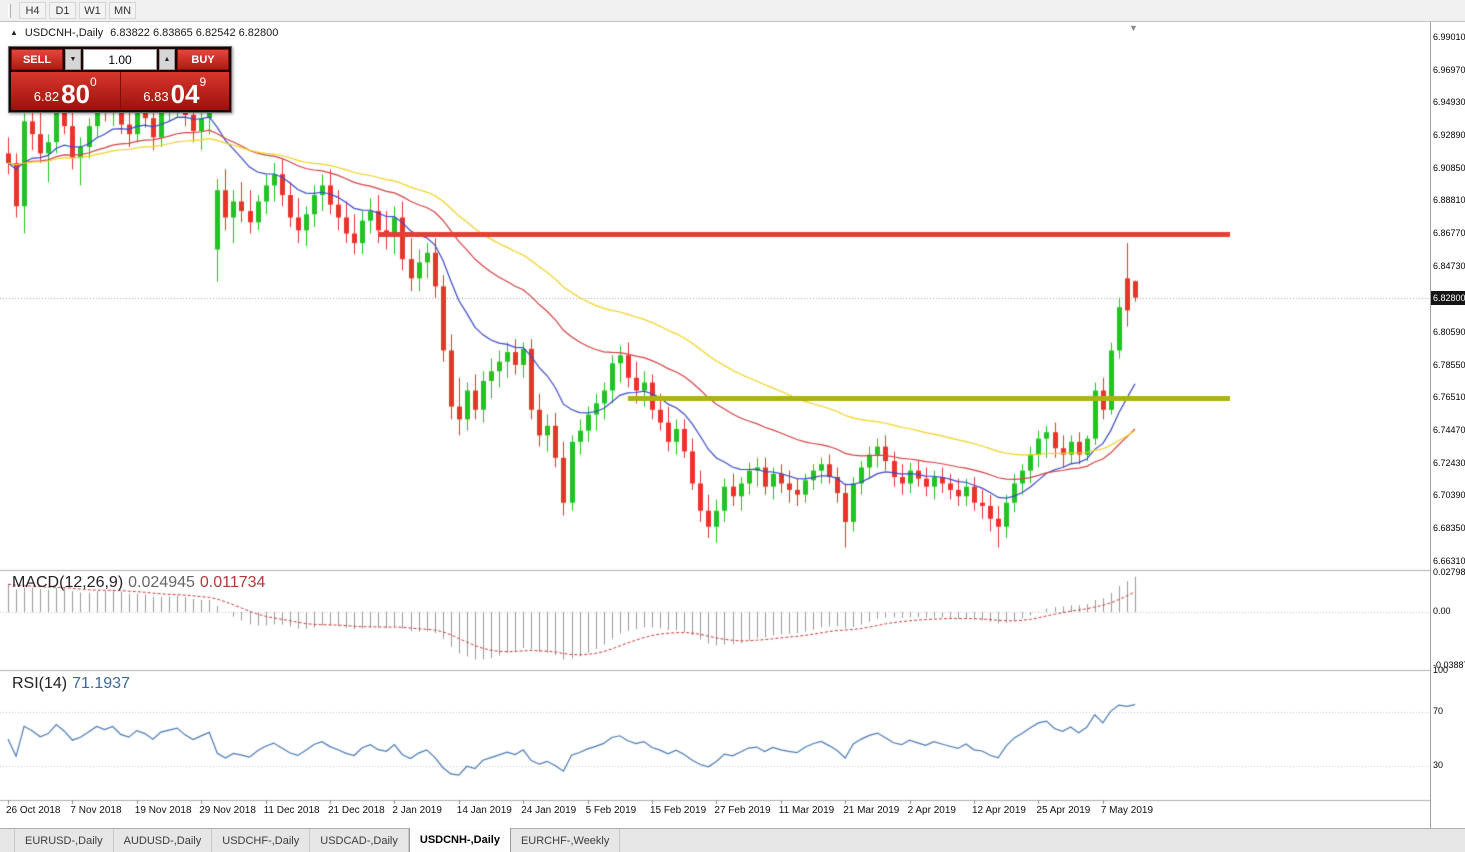 Image resolution: width=1465 pixels, height=852 pixels. Describe the element at coordinates (742, 810) in the screenshot. I see `date-axis-label: 27 Feb 2019` at that location.